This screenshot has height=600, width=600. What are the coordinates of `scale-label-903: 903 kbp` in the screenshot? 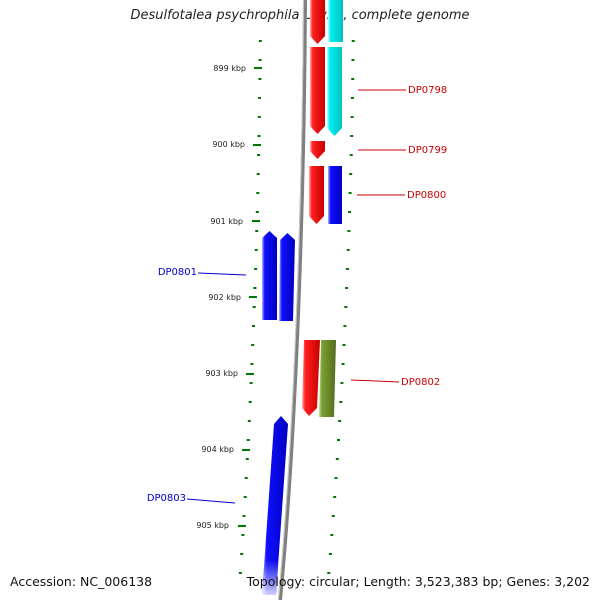 It's located at (221, 373).